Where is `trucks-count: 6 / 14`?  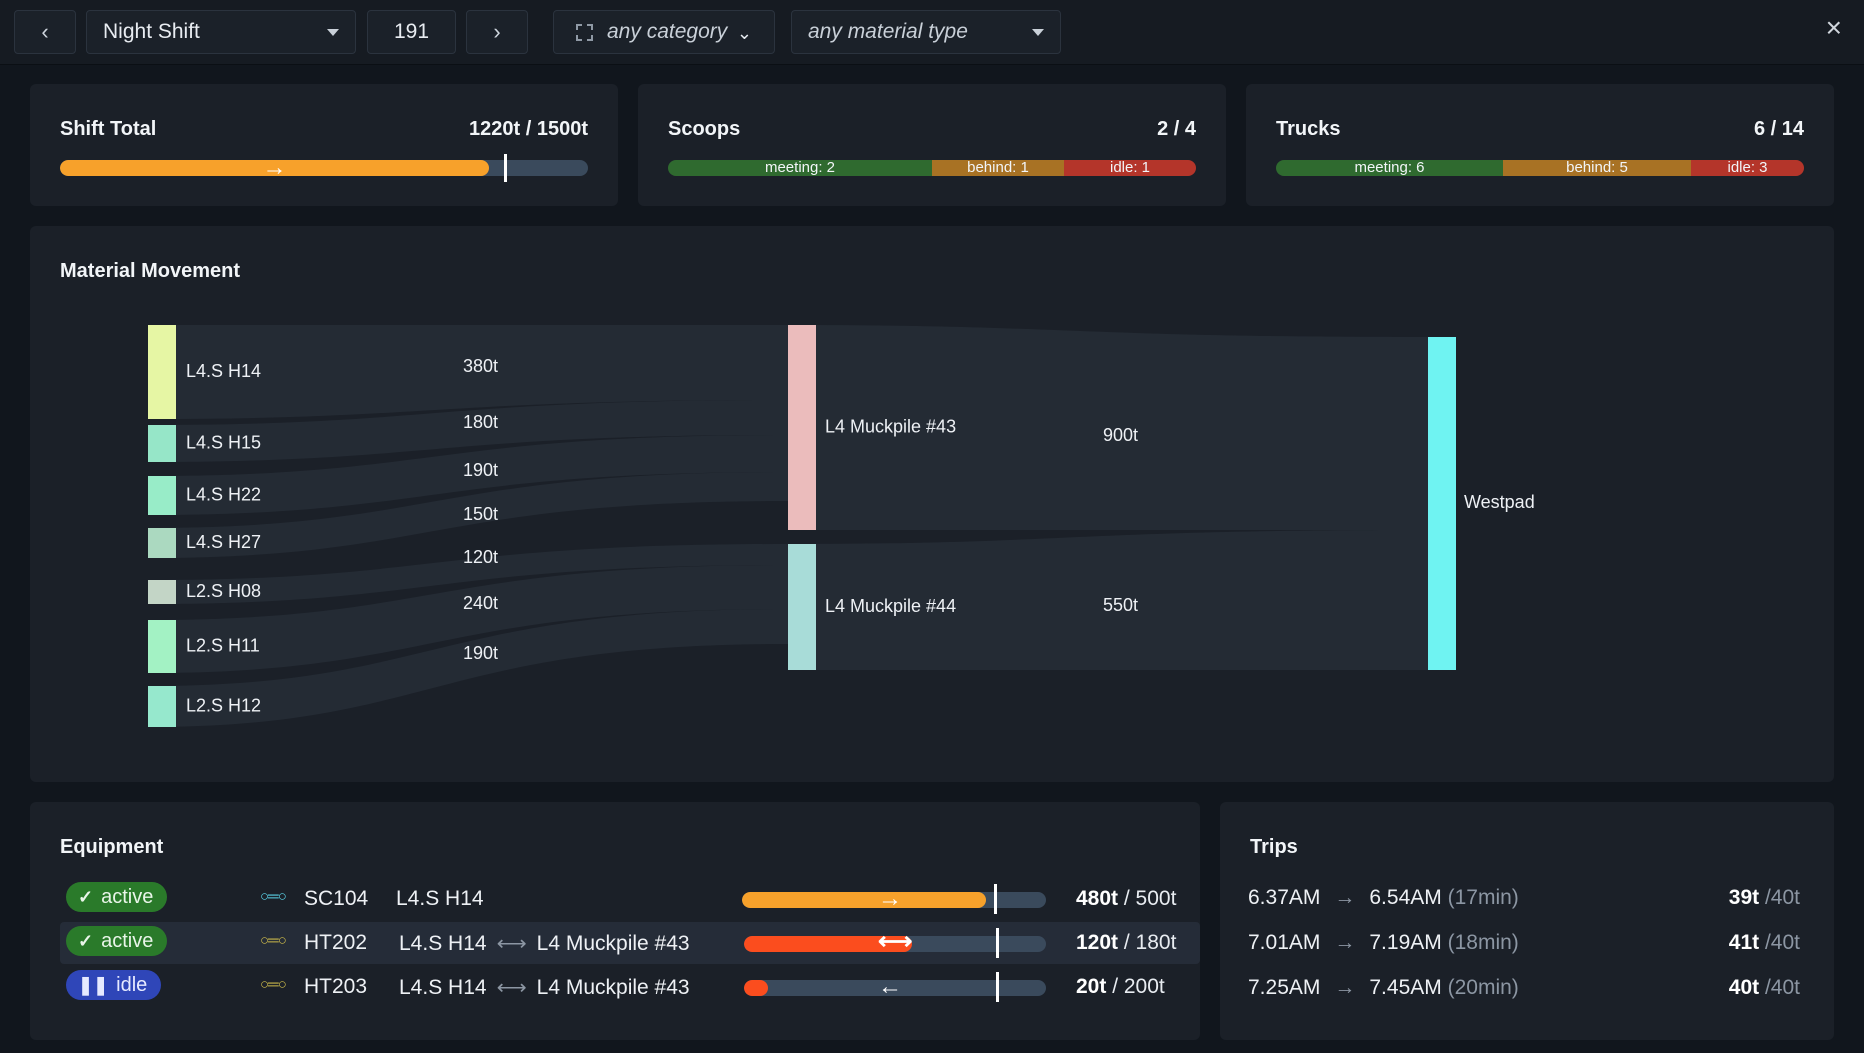 trucks-count: 6 / 14 is located at coordinates (1778, 129).